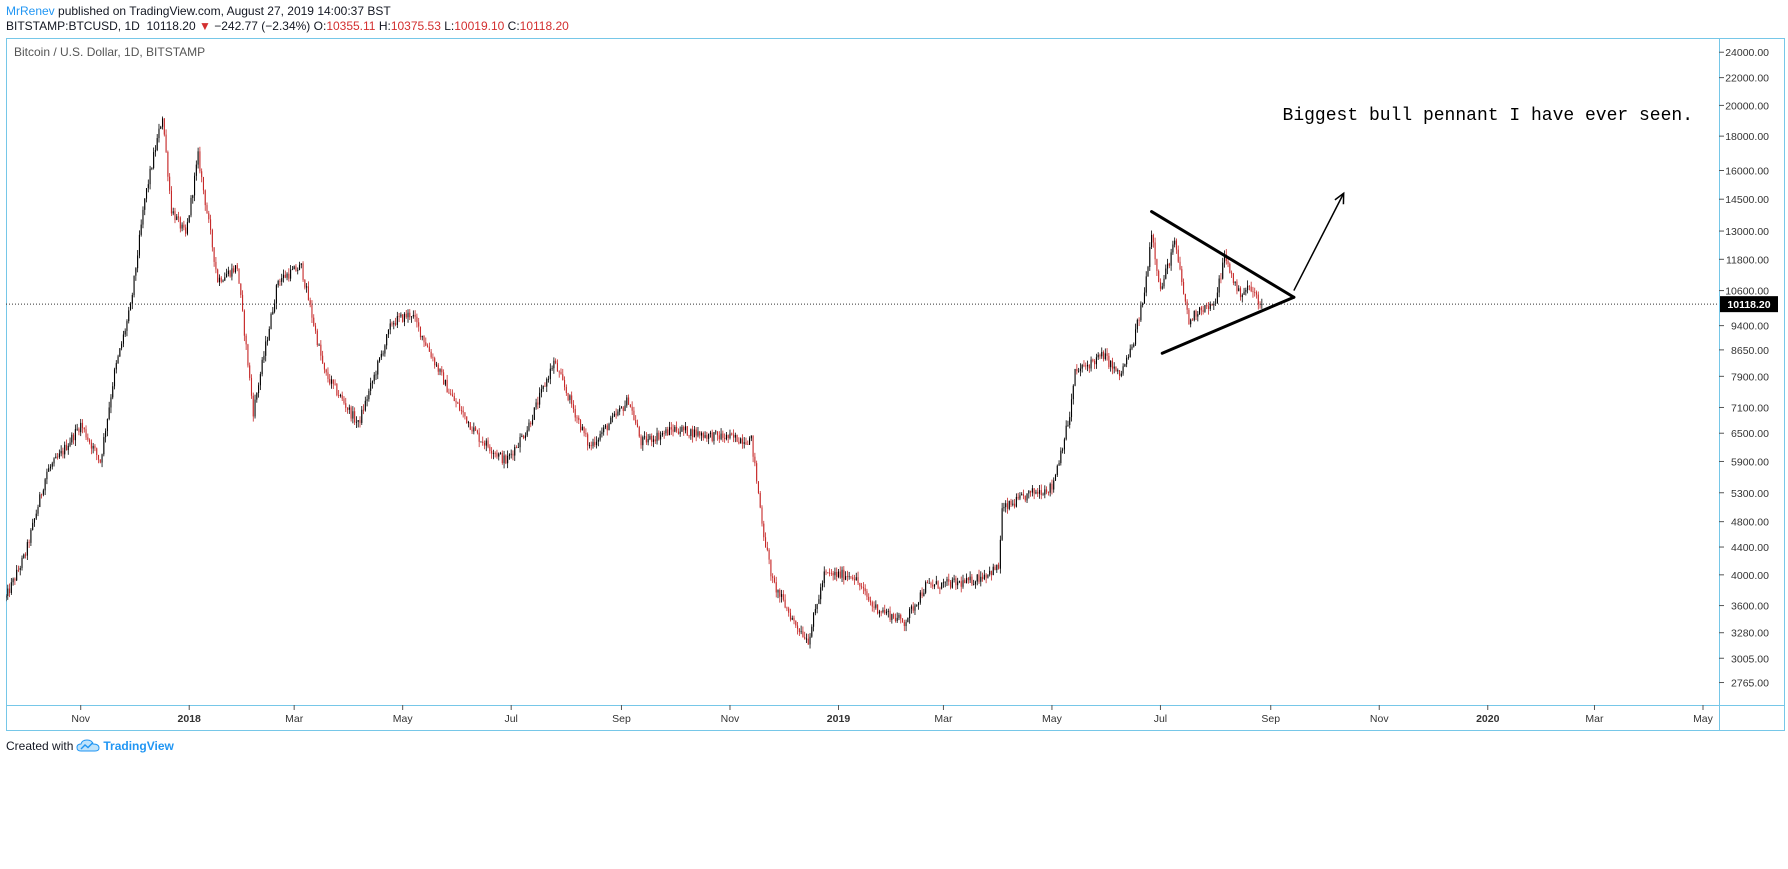 This screenshot has height=869, width=1788. What do you see at coordinates (1750, 576) in the screenshot?
I see `y-tick-label: 4000.00` at bounding box center [1750, 576].